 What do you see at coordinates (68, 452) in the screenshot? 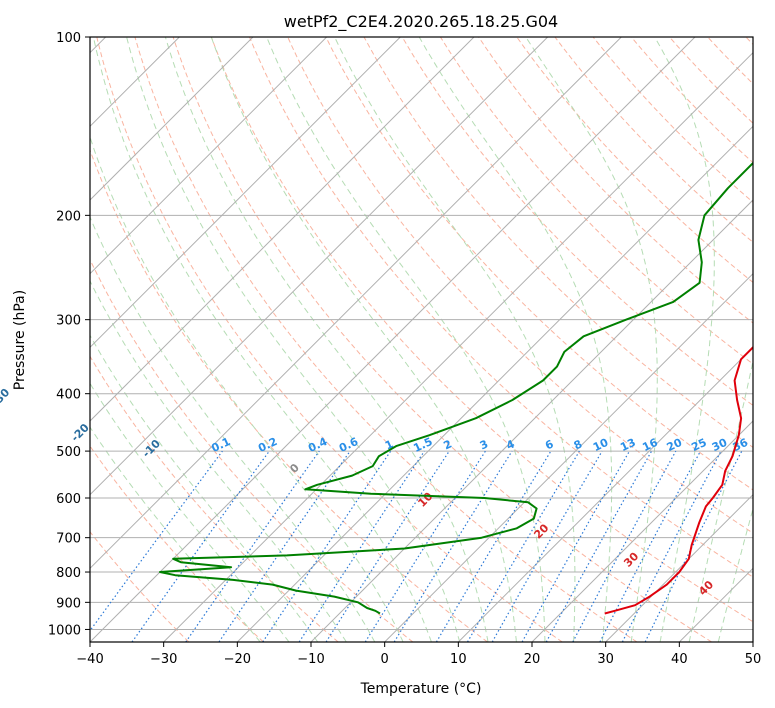
I see `y-tick-label: 500` at bounding box center [68, 452].